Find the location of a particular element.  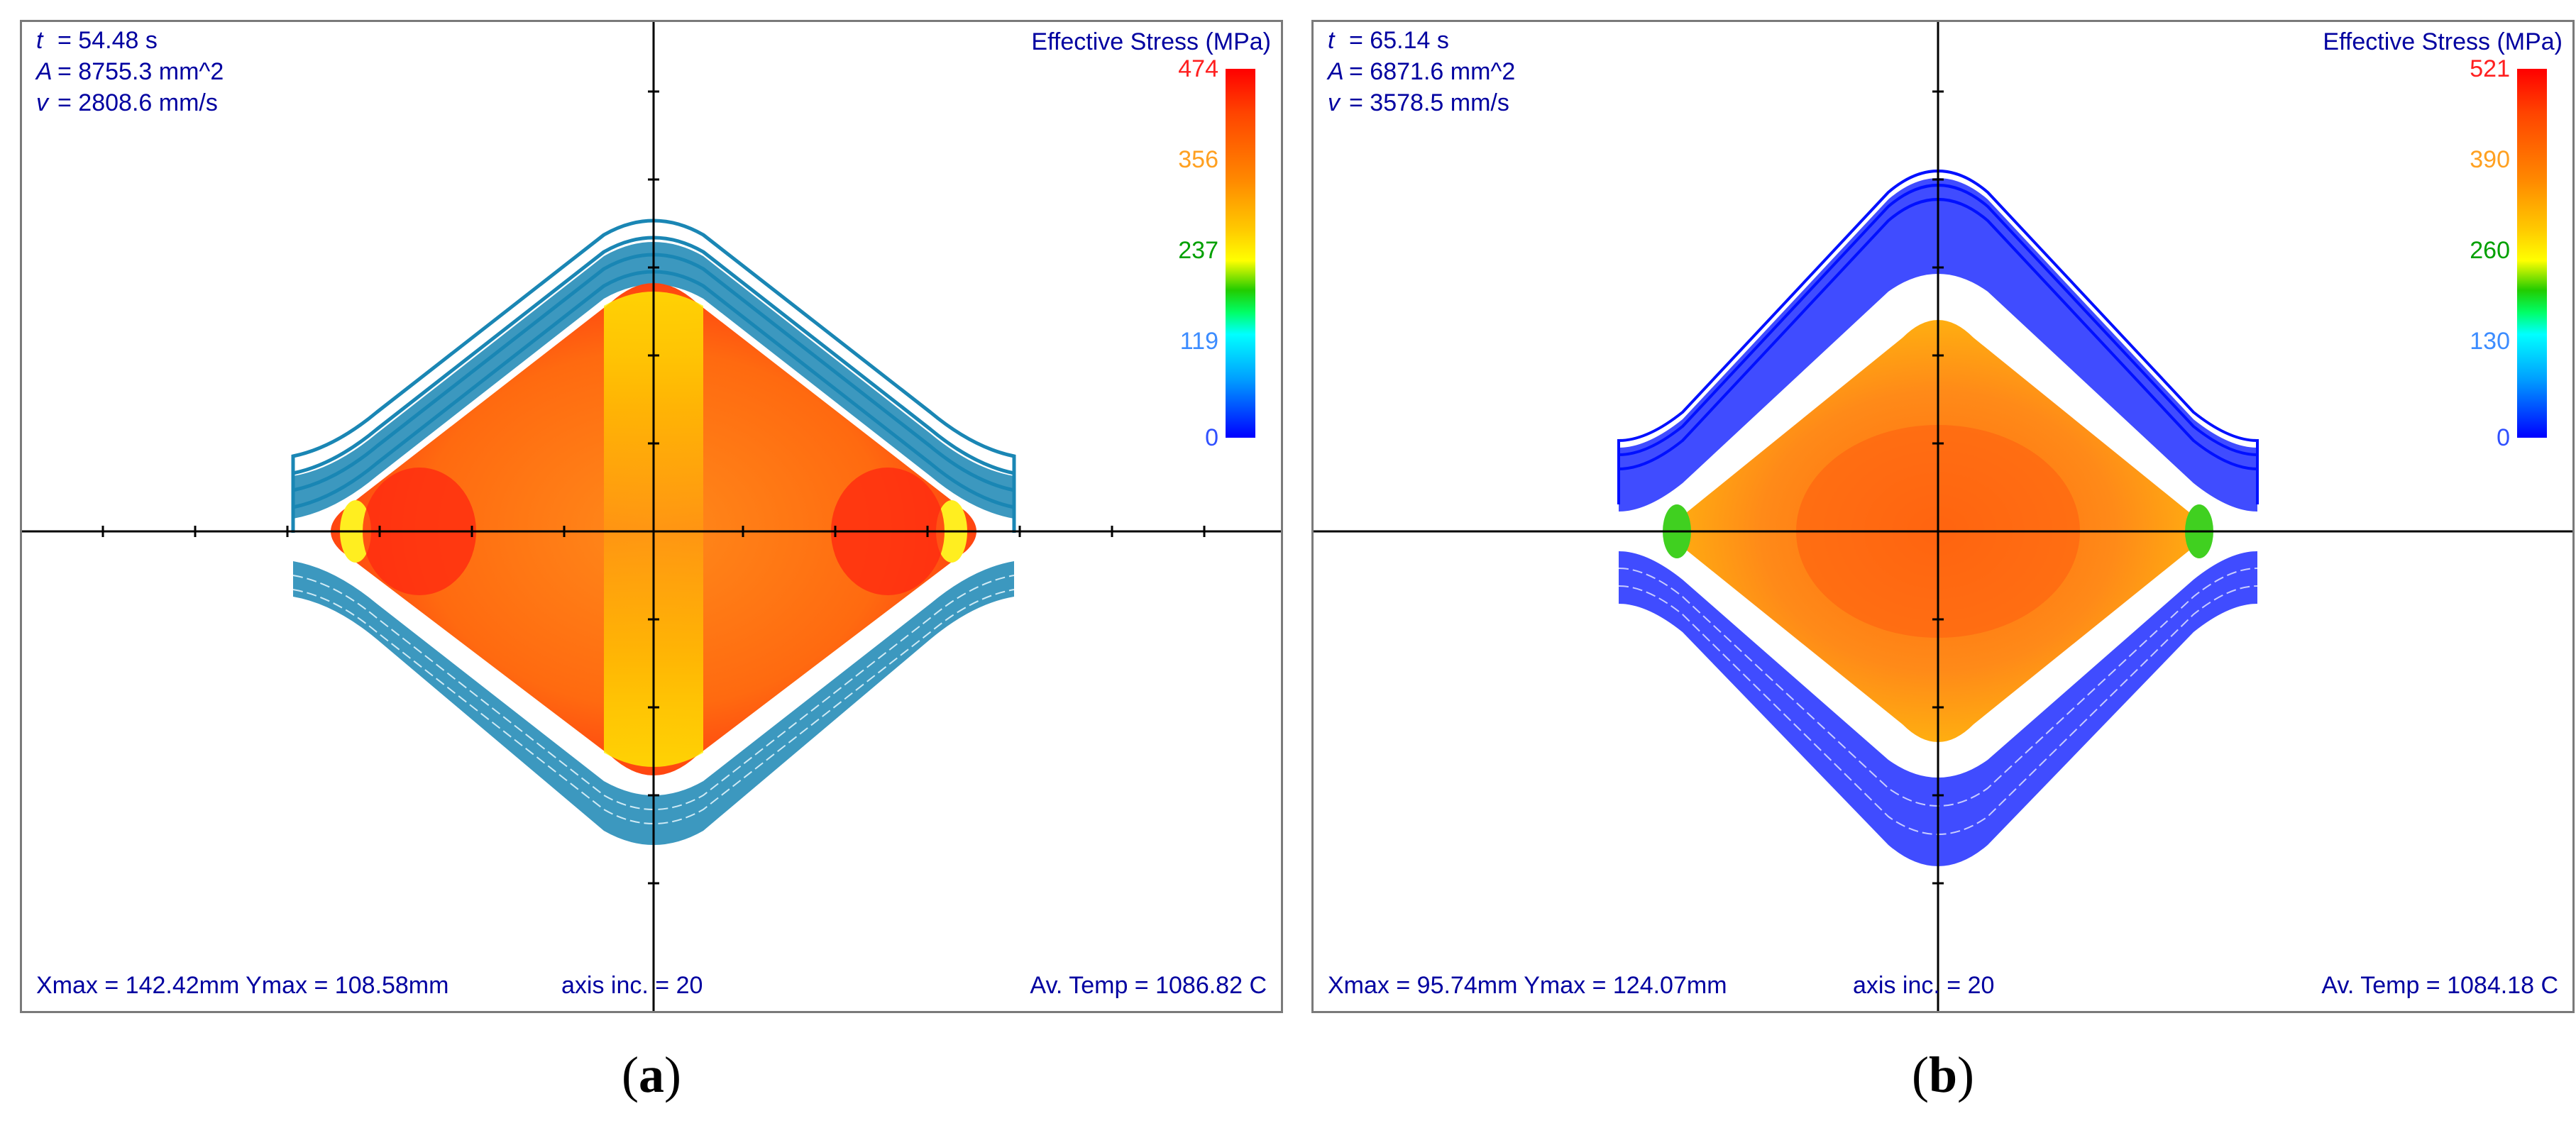

max-dimensions: Xmax = 95.74mm Ymax = 124.07mm is located at coordinates (1527, 986).